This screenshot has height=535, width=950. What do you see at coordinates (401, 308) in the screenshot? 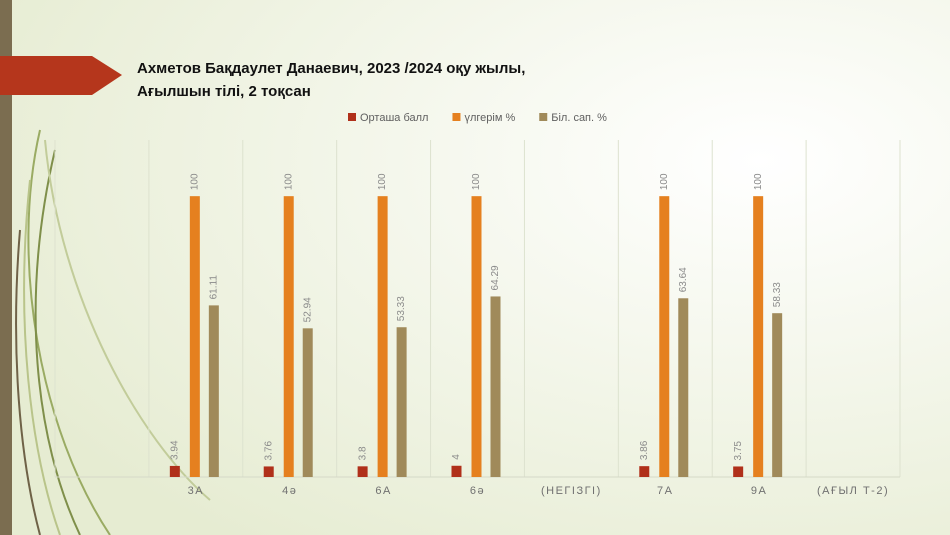
I see `data-label: 53.33` at bounding box center [401, 308].